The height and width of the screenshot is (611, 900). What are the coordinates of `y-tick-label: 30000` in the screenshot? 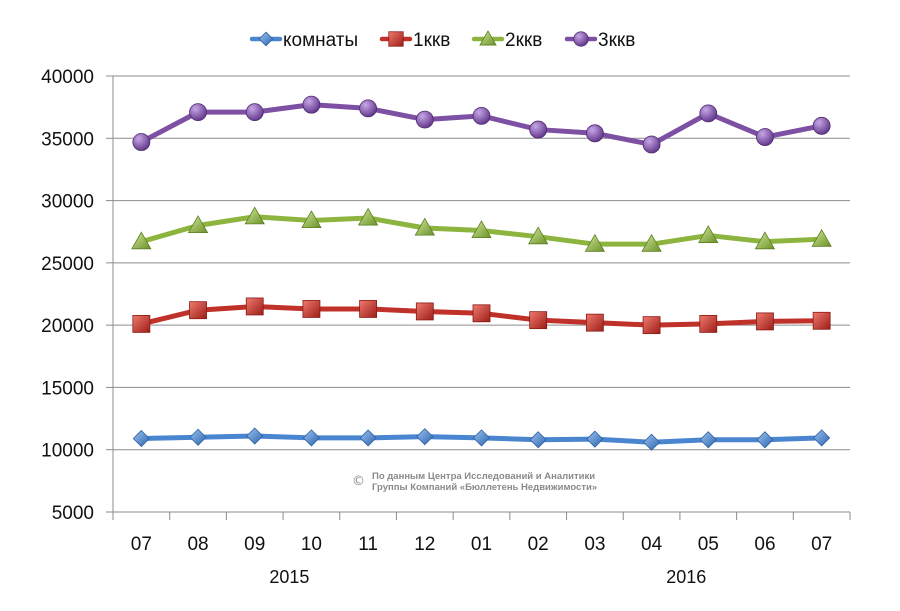 It's located at (67, 202).